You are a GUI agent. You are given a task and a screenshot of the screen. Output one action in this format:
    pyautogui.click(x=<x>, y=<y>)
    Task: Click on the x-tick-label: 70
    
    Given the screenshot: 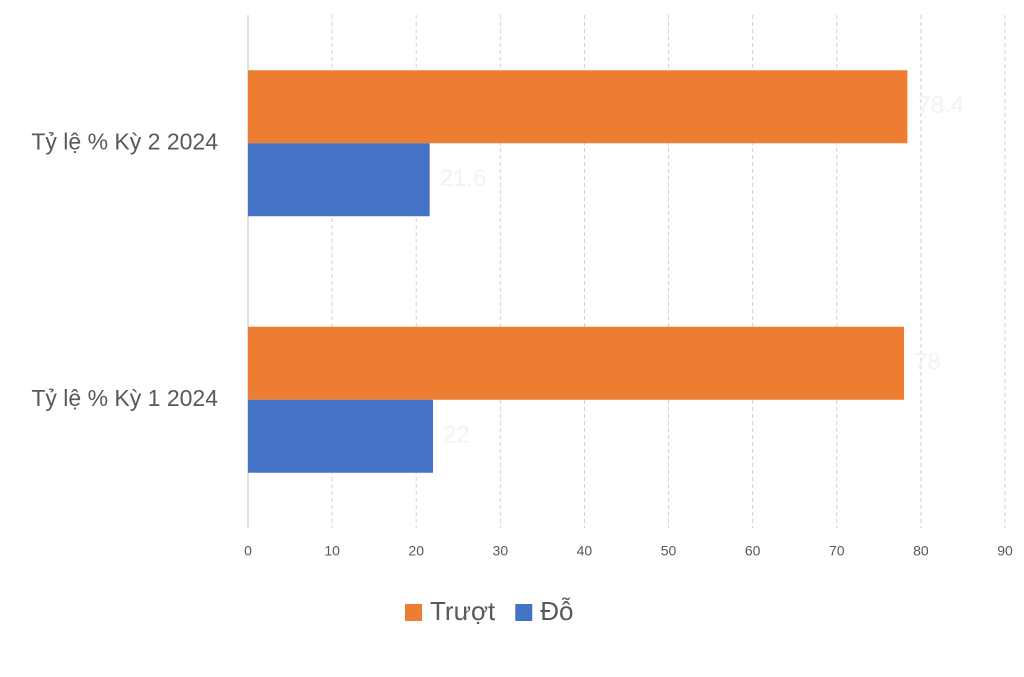 What is the action you would take?
    pyautogui.click(x=837, y=551)
    